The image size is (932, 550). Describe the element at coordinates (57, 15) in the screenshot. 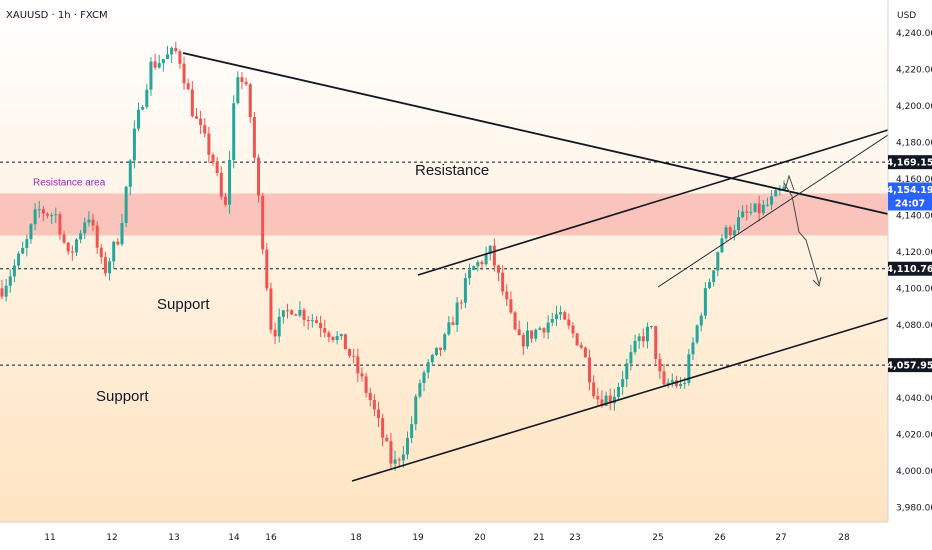

I see `symbol-title: XAUUSD · 1h · FXCM` at that location.